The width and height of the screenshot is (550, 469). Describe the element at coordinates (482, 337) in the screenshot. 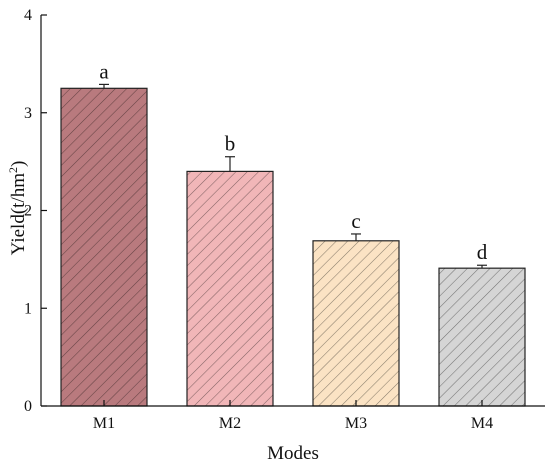

I see `bar-m4` at that location.